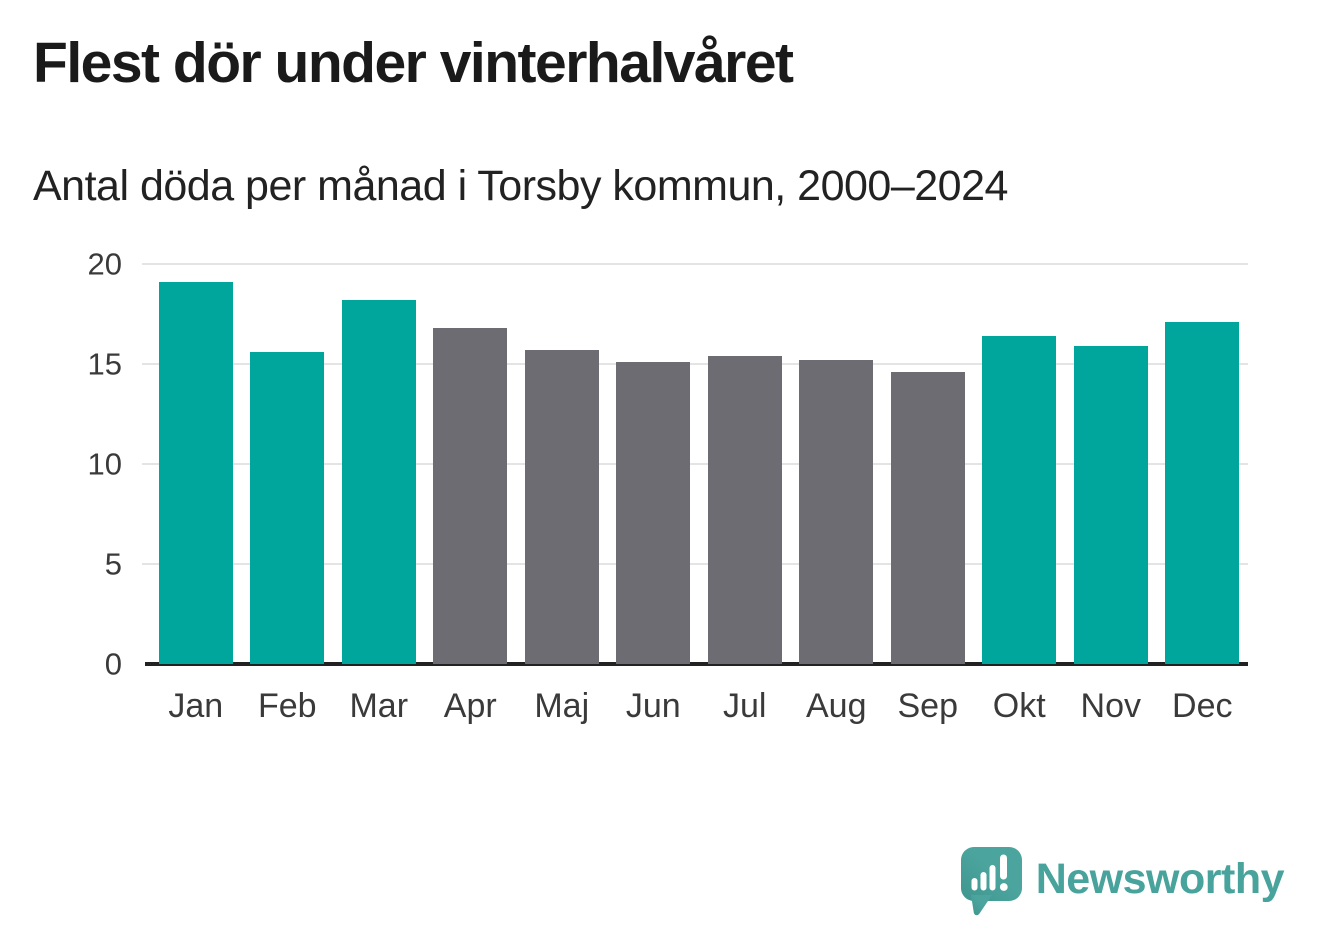 This screenshot has width=1322, height=939. Describe the element at coordinates (196, 706) in the screenshot. I see `xtick-label-jan: Jan` at that location.